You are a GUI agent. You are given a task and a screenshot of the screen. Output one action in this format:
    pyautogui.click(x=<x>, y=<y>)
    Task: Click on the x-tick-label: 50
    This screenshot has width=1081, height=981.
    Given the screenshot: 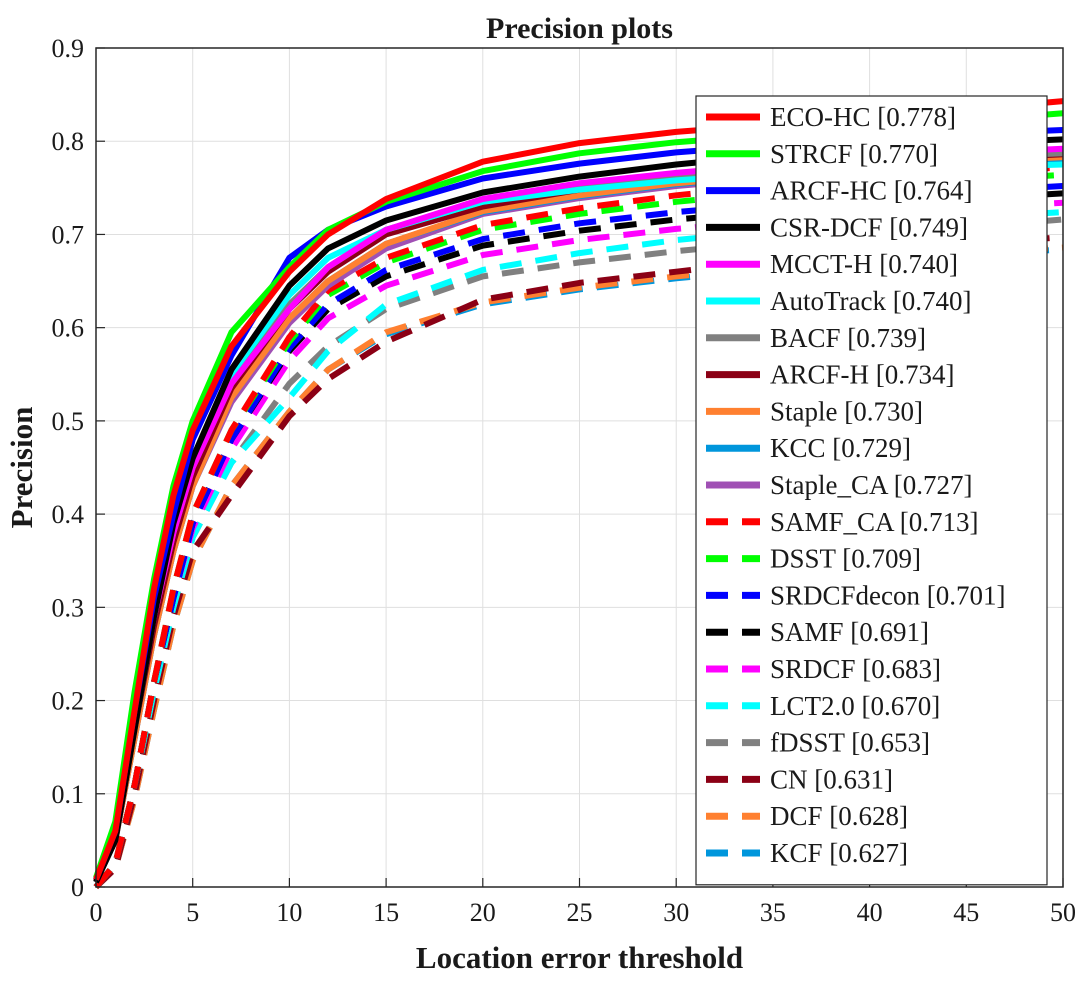 What is the action you would take?
    pyautogui.click(x=1063, y=912)
    